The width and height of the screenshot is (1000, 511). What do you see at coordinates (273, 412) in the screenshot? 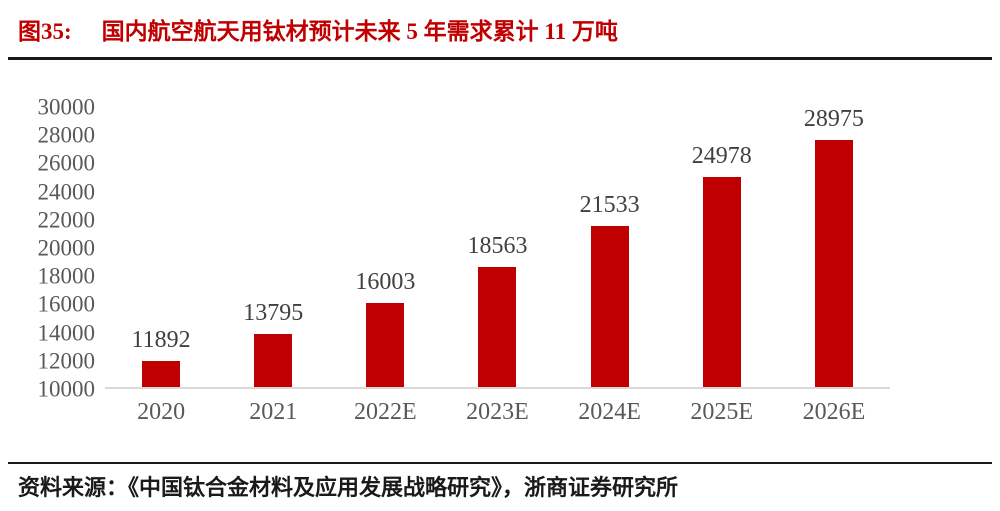
I see `x-tick-label: 2021` at bounding box center [273, 412].